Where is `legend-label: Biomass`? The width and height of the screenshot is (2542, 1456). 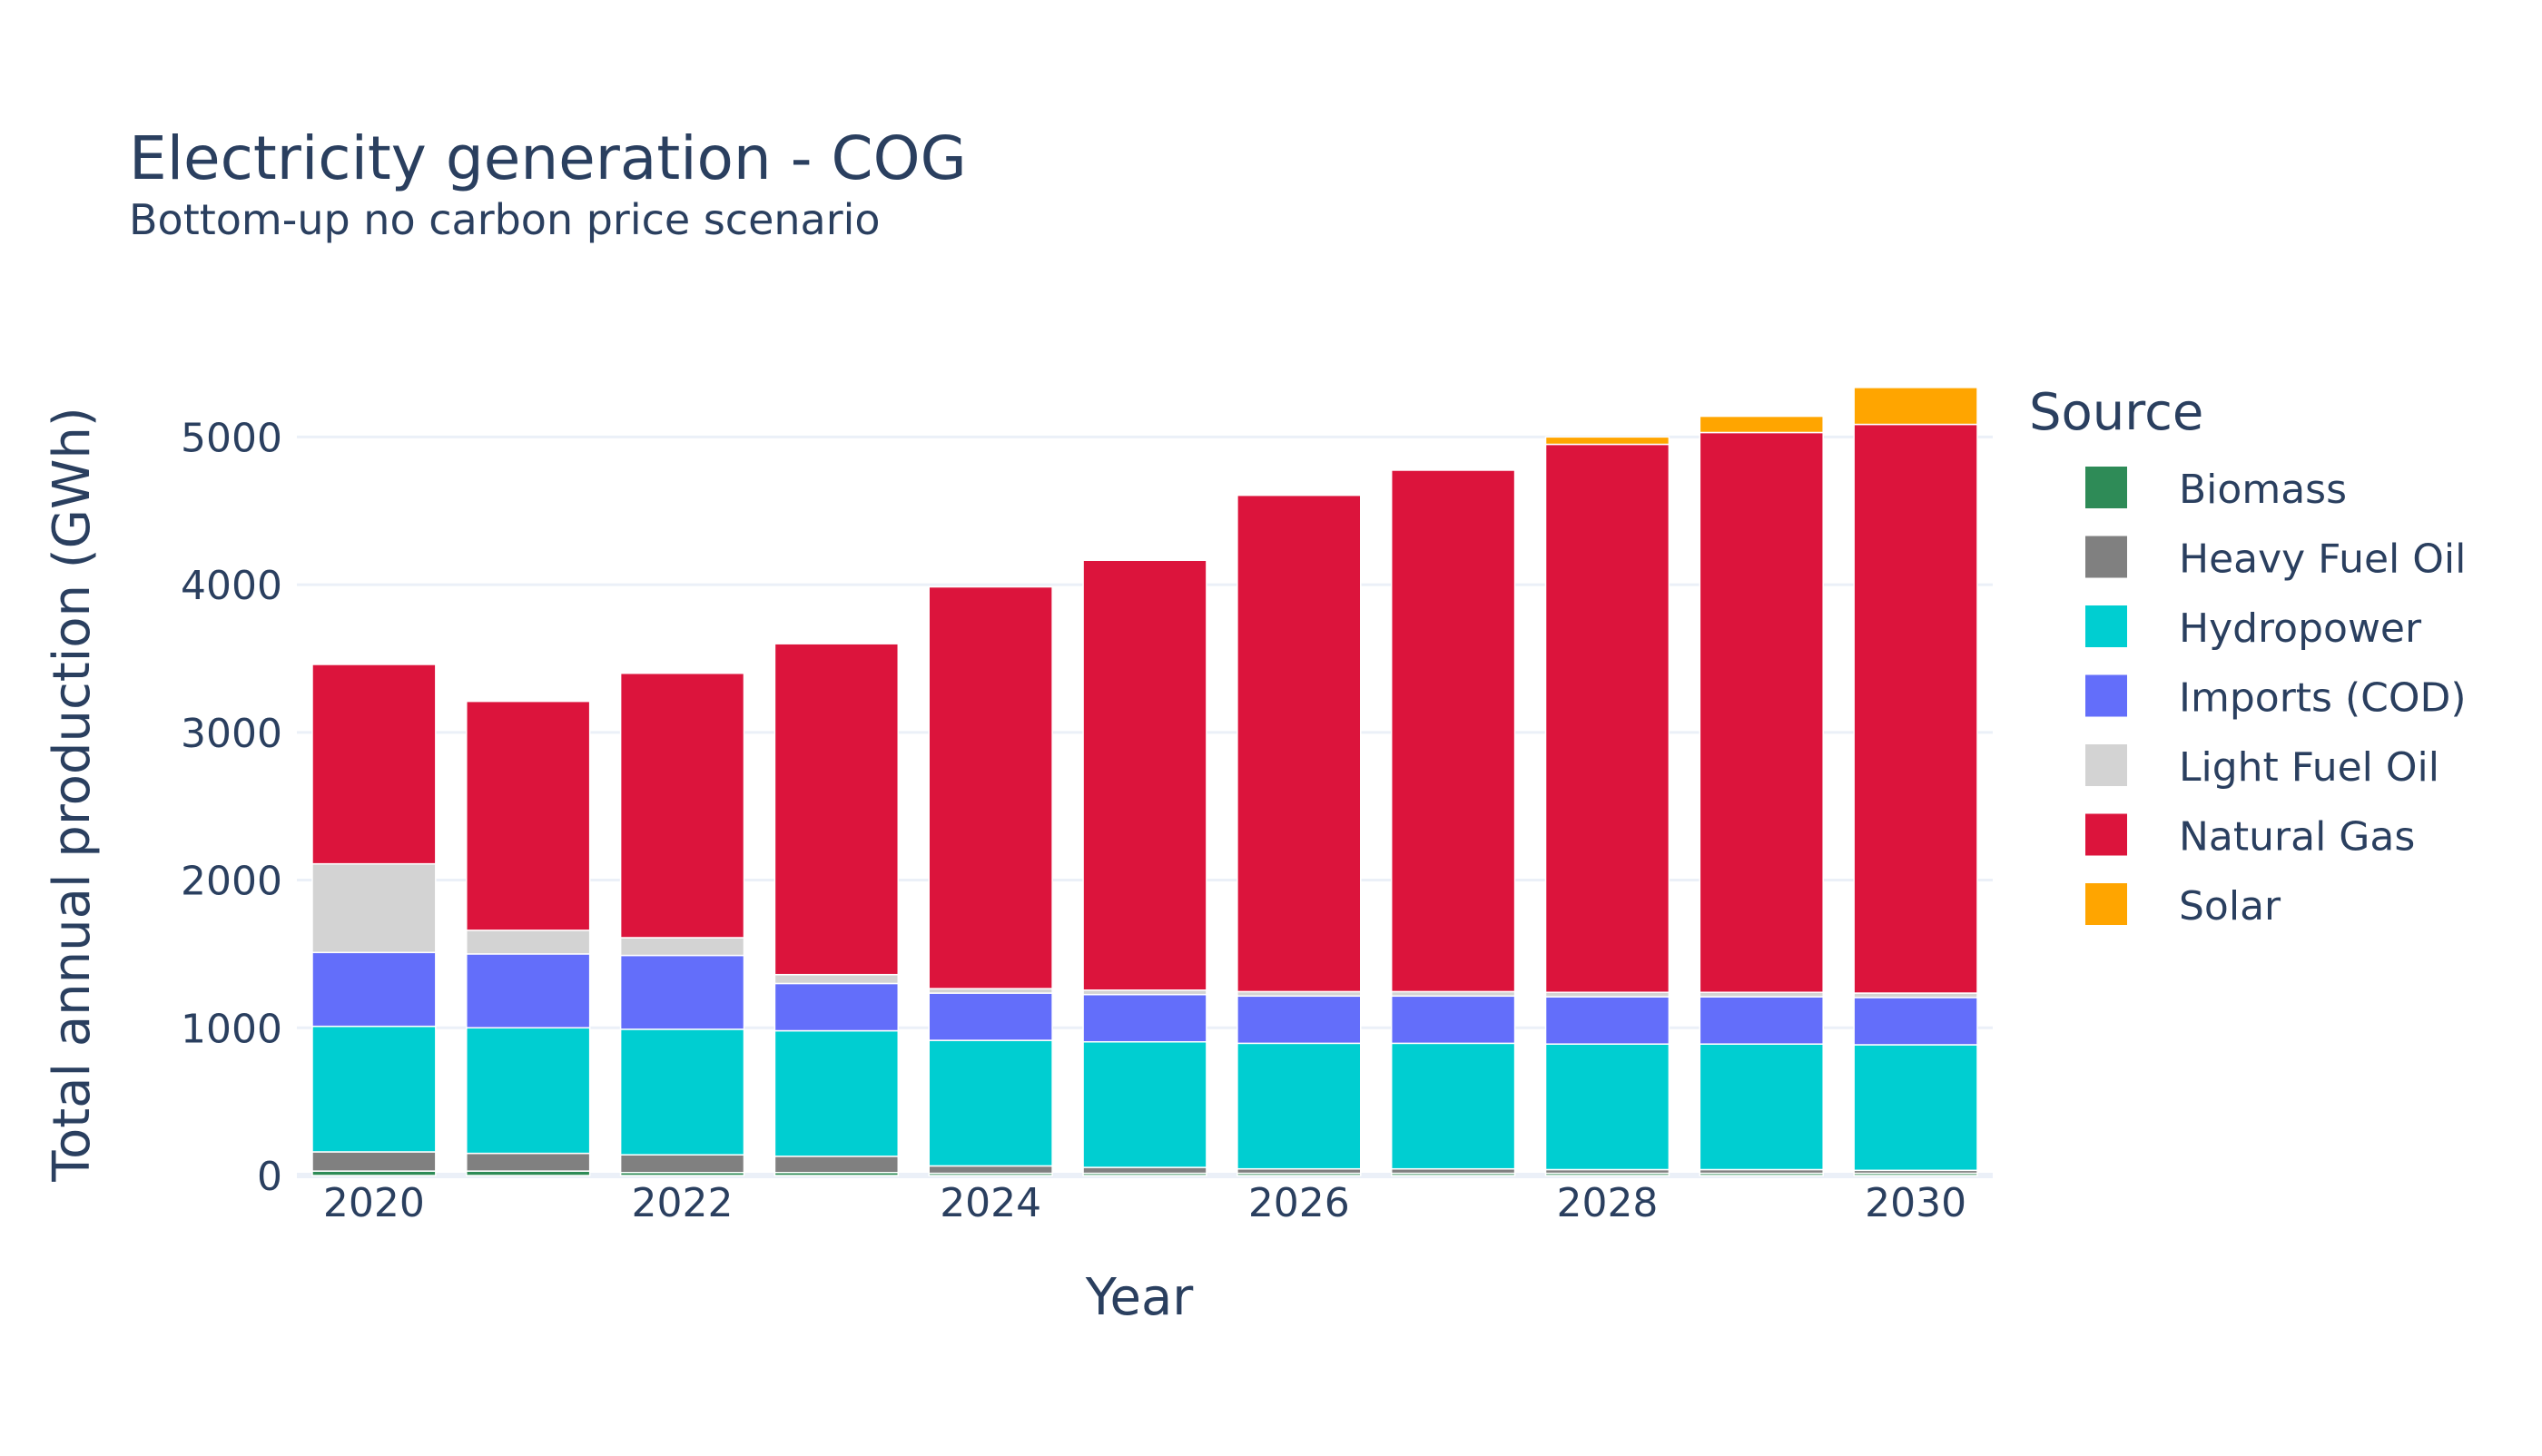
legend-label: Biomass is located at coordinates (2263, 490).